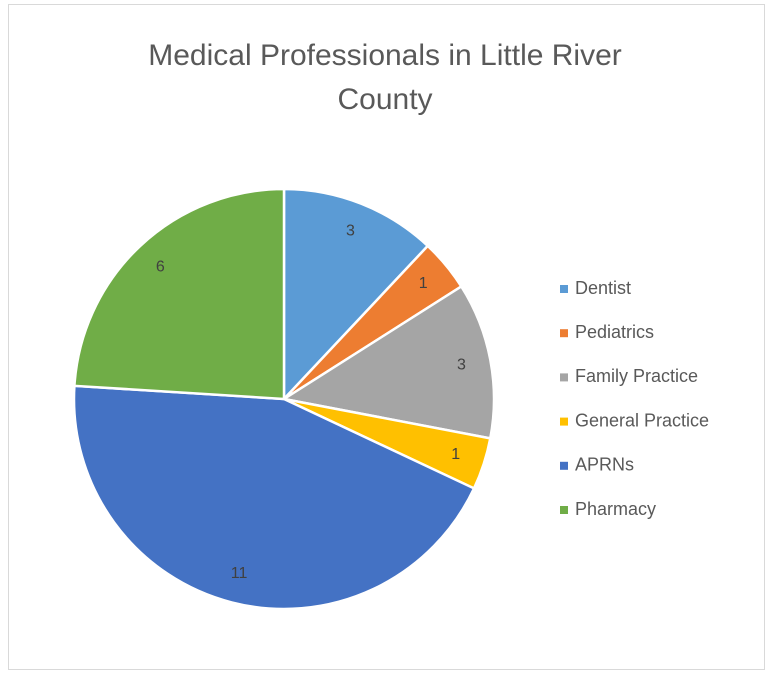 This screenshot has height=675, width=775. Describe the element at coordinates (614, 332) in the screenshot. I see `legend-label: Pediatrics` at that location.